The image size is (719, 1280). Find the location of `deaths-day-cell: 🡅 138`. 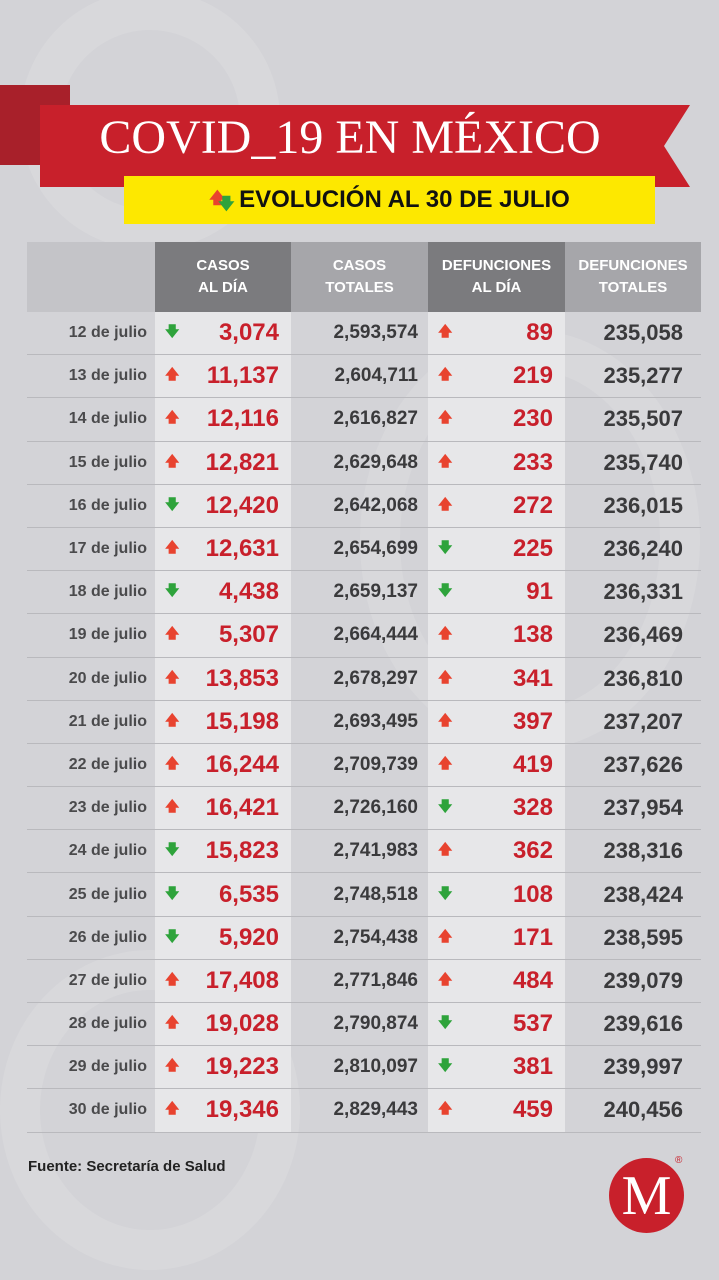

deaths-day-cell: 🡅 138 is located at coordinates (496, 635).